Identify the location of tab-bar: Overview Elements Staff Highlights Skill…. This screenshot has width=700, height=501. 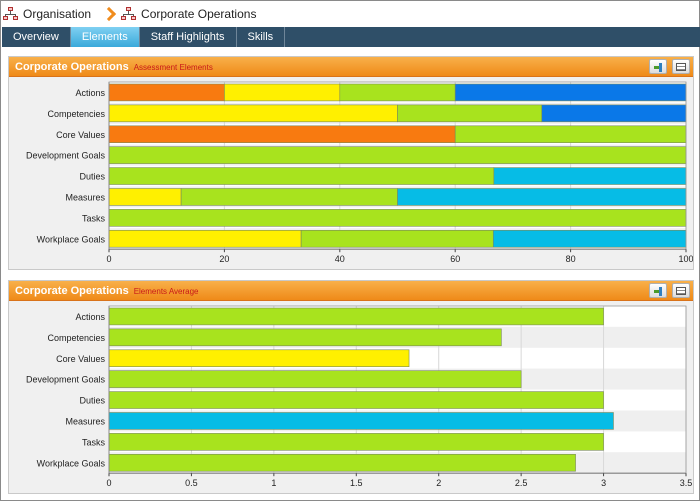
(351, 37).